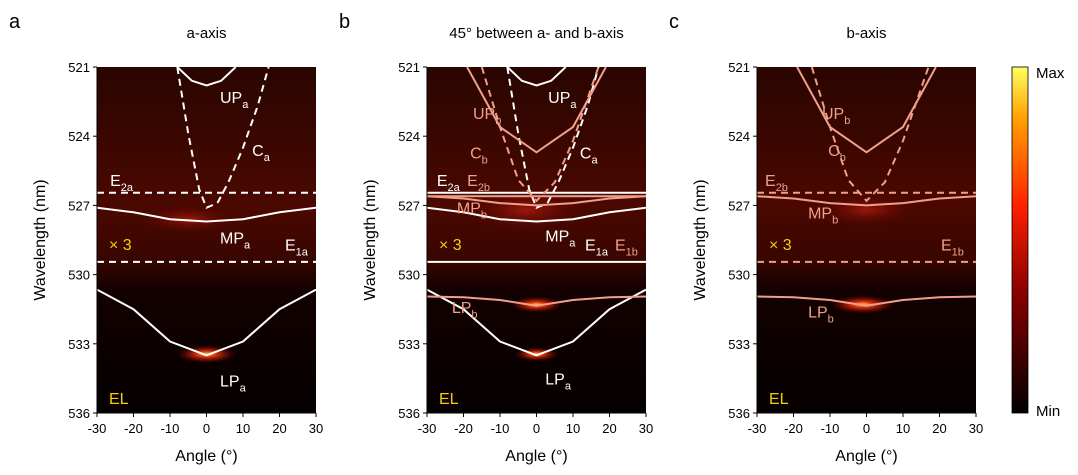 This screenshot has width=1078, height=475. Describe the element at coordinates (793, 428) in the screenshot. I see `x-tick-label: -20` at that location.